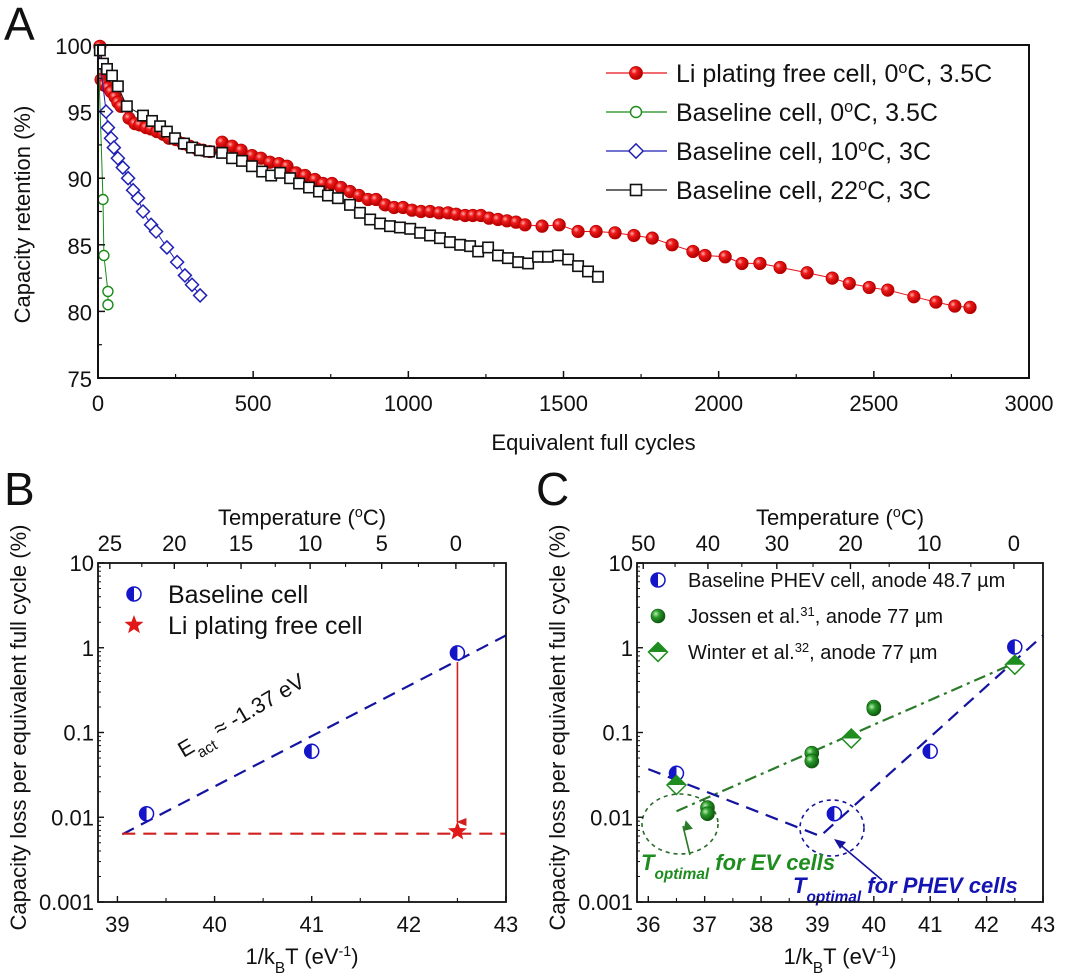  What do you see at coordinates (939, 885) in the screenshot?
I see `phev-optimal-label-part: for PHEV cells` at bounding box center [939, 885].